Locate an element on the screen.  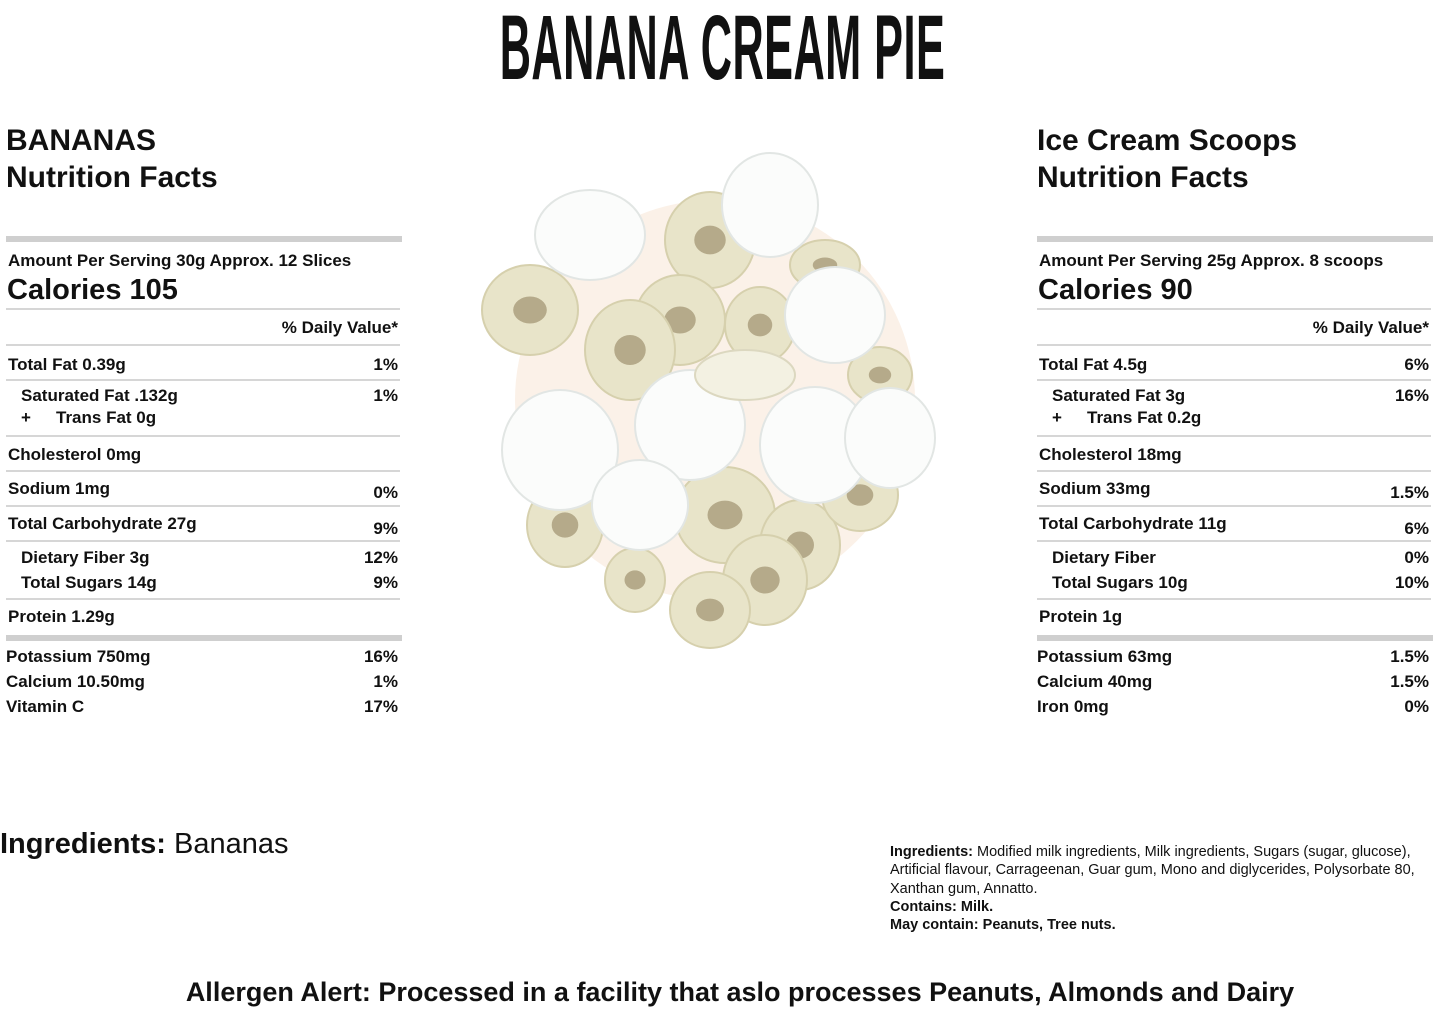
nutrient-label: Potassium 750mg is located at coordinates (78, 656).